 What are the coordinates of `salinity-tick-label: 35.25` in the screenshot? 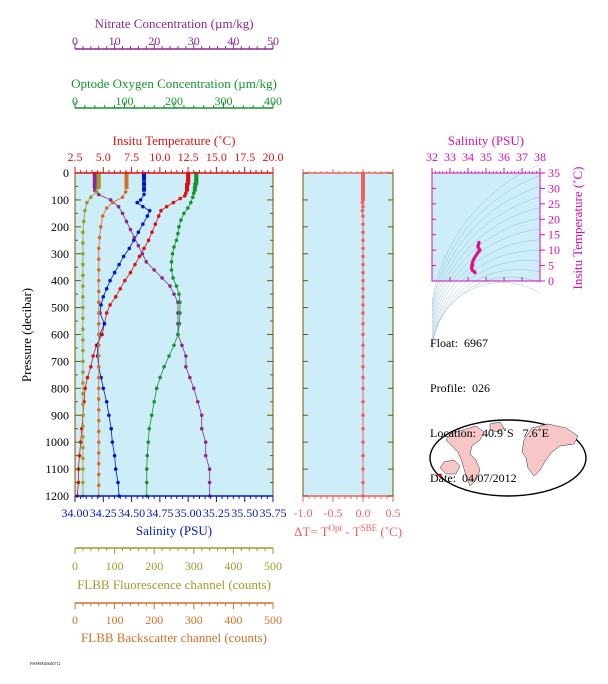 It's located at (216, 513).